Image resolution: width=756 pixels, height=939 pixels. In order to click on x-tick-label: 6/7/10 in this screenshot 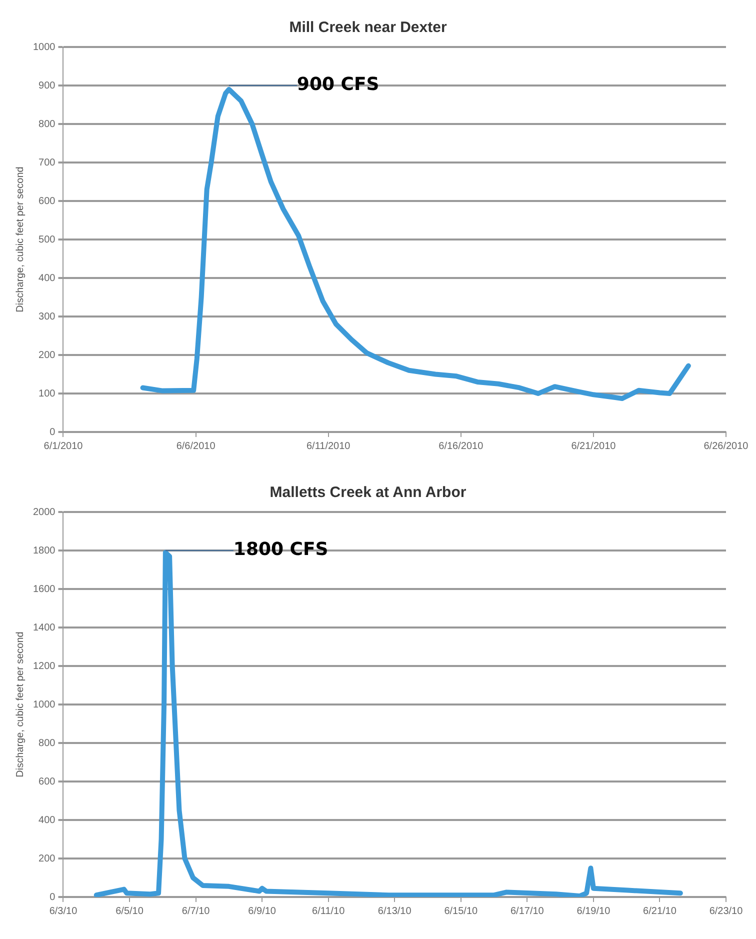, I will do `click(196, 911)`.